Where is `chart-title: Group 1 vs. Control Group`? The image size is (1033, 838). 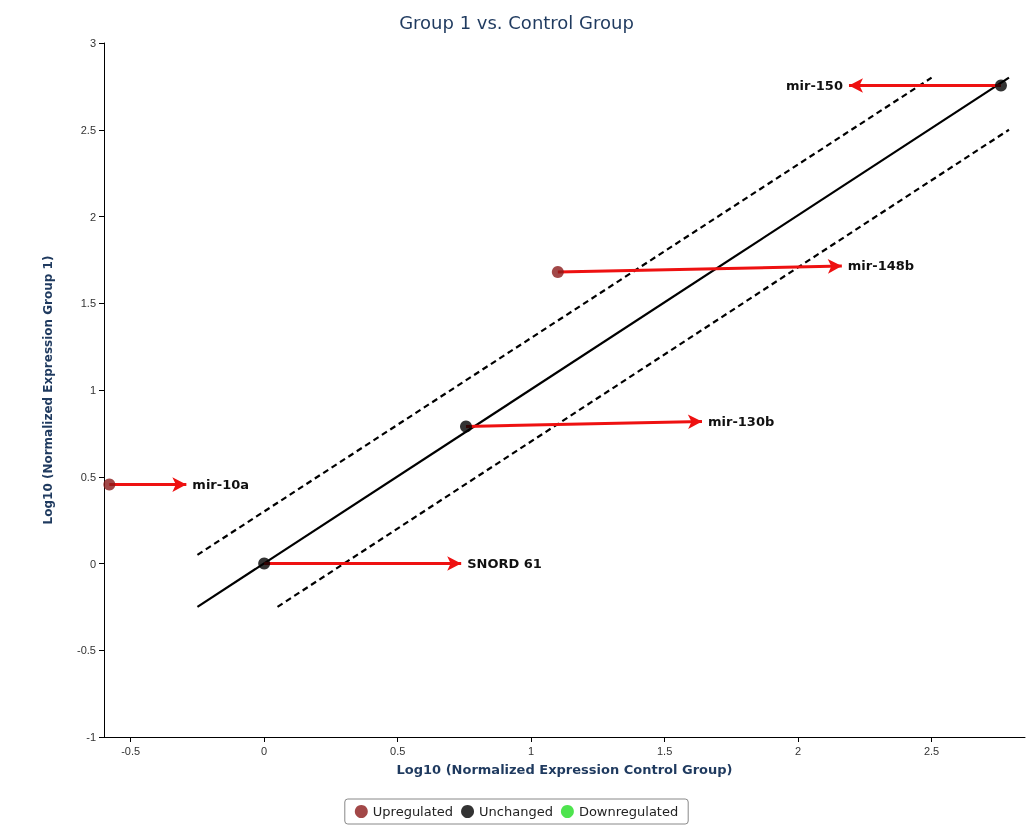 chart-title: Group 1 vs. Control Group is located at coordinates (516, 22).